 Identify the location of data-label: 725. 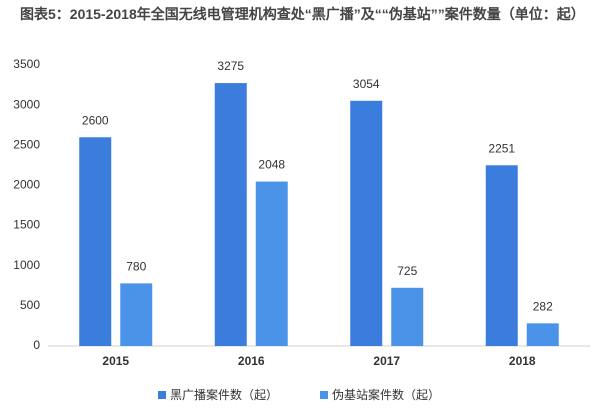
(407, 271).